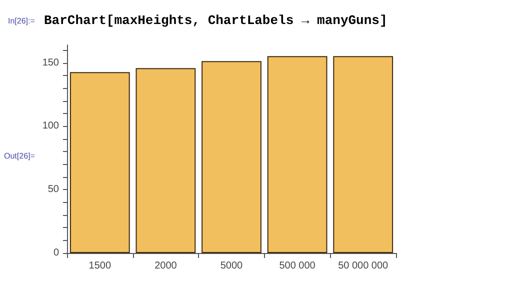 The height and width of the screenshot is (297, 526). What do you see at coordinates (363, 266) in the screenshot?
I see `x-tick-label: 50 000 000` at bounding box center [363, 266].